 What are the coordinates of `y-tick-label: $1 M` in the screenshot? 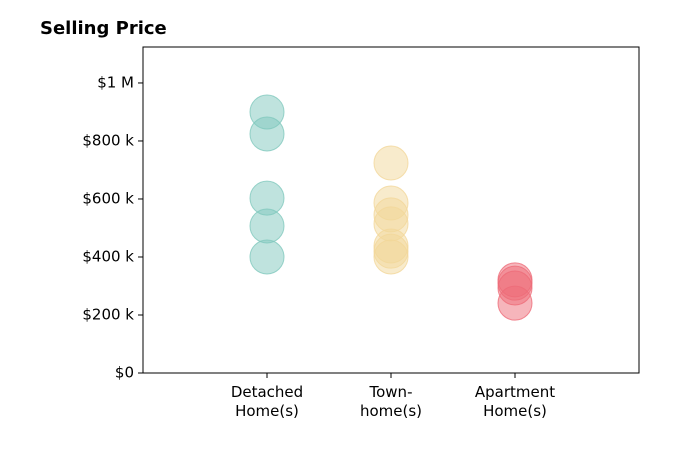 It's located at (115, 82).